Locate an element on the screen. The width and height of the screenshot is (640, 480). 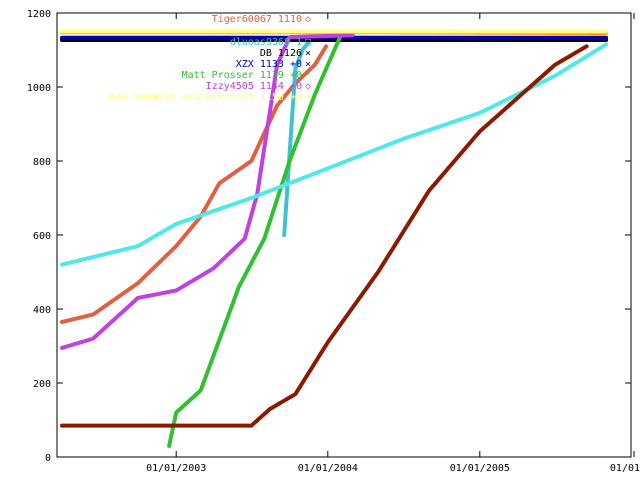
y-tick-label: 600 is located at coordinates (42, 236).